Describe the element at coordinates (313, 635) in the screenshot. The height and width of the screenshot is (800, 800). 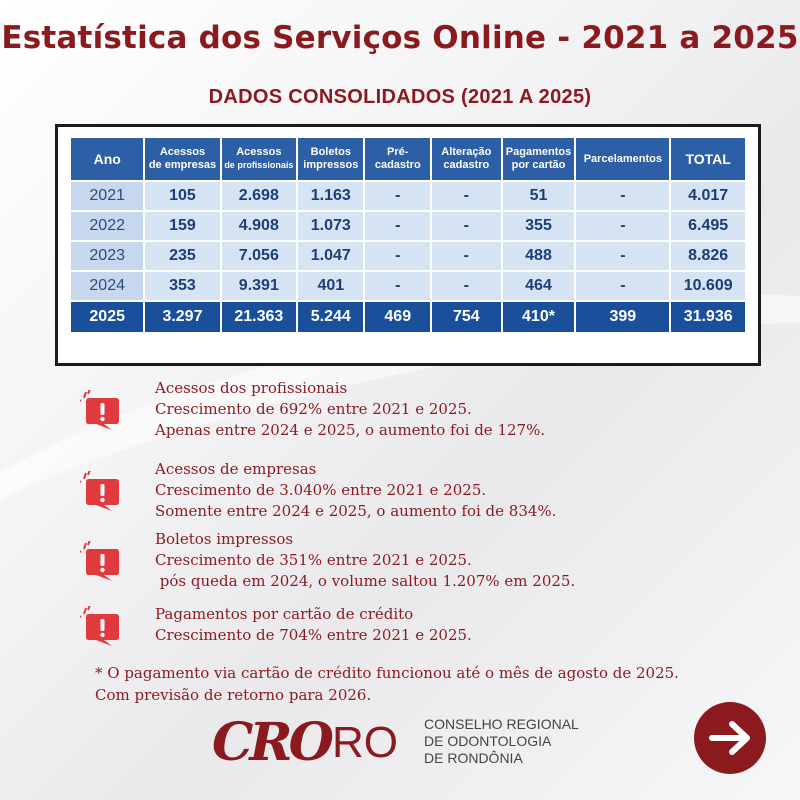
I see `note-line: Crescimento de 704% entre 2021 e 2025.` at that location.